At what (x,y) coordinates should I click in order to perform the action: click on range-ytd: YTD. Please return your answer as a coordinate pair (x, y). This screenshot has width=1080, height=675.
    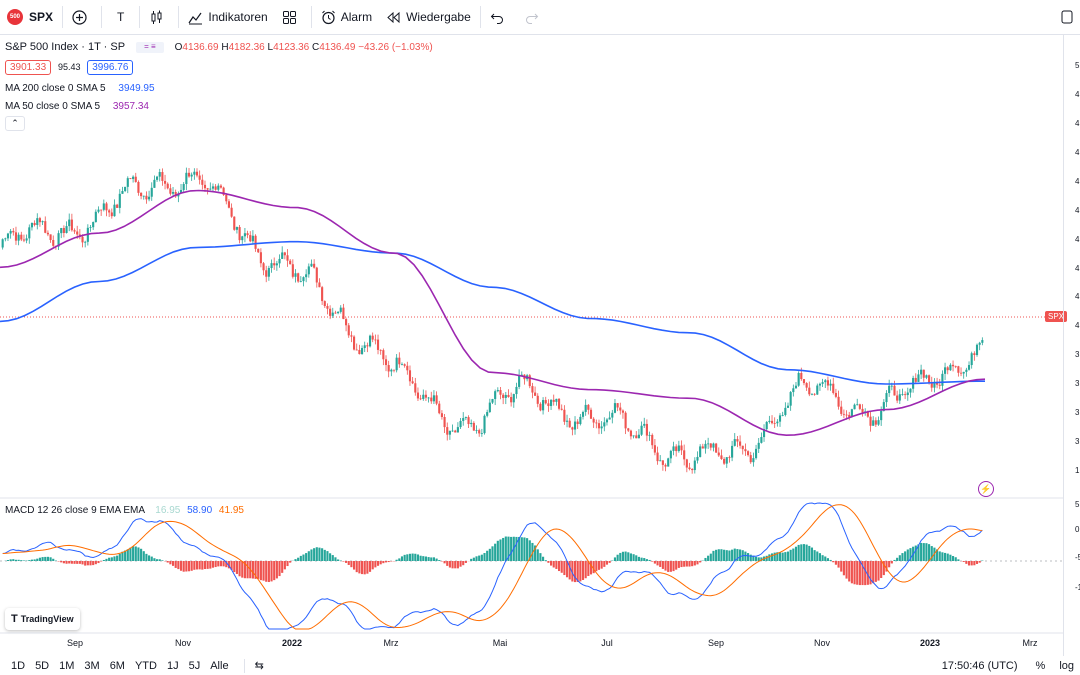
    Looking at the image, I should click on (145, 665).